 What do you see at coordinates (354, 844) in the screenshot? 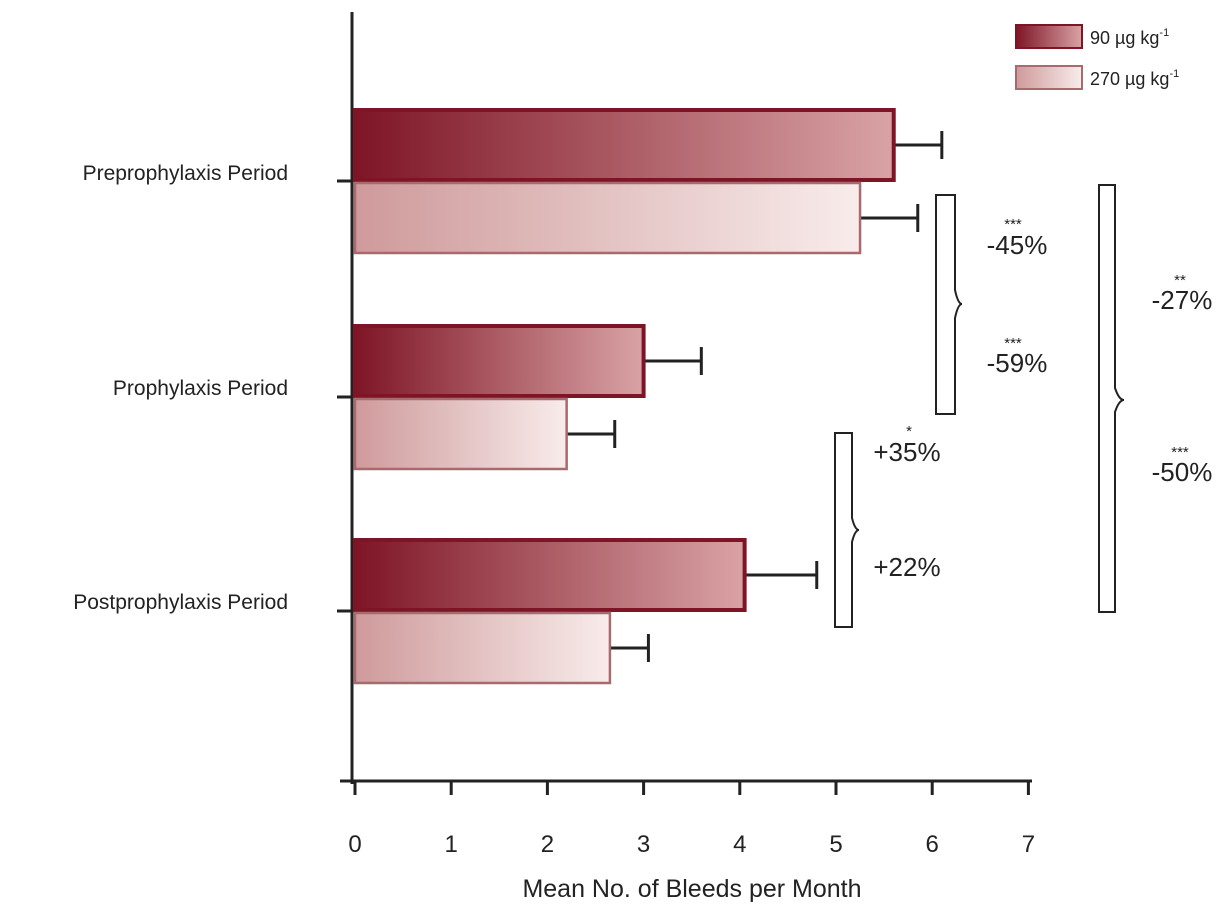
I see `x-tick-label-0: 0` at bounding box center [354, 844].